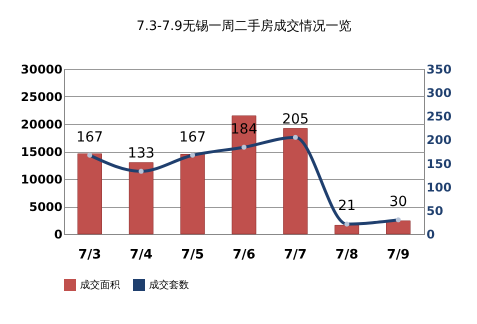 This screenshot has width=477, height=324. I want to click on y2-tick-label: 200, so click(439, 140).